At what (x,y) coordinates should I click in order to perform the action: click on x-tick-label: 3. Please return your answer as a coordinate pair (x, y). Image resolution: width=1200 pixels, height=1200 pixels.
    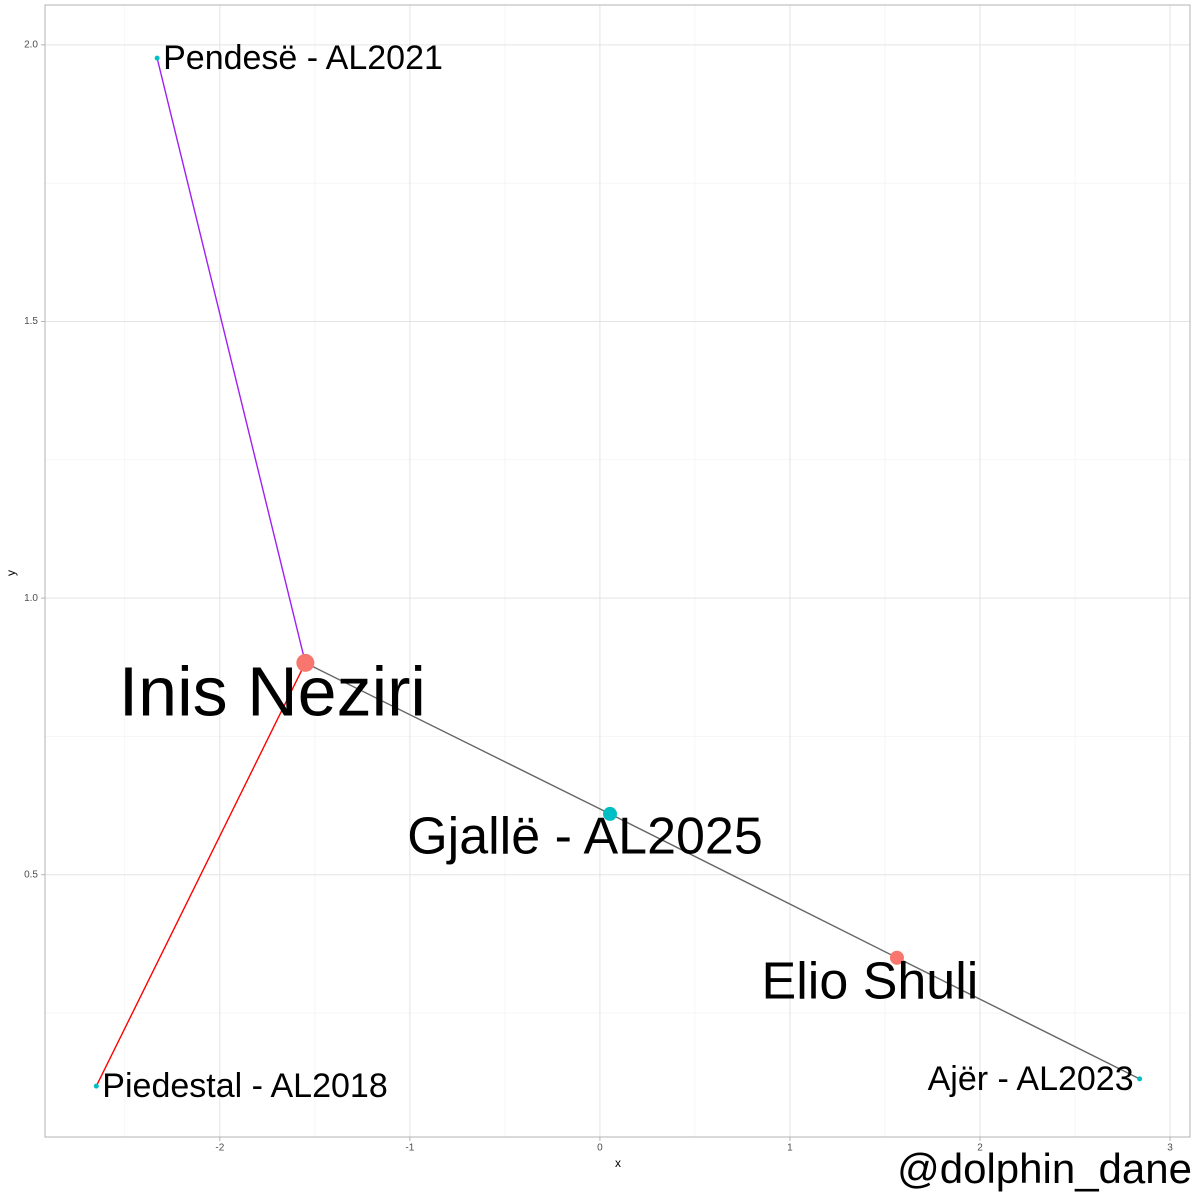
    Looking at the image, I should click on (1170, 1148).